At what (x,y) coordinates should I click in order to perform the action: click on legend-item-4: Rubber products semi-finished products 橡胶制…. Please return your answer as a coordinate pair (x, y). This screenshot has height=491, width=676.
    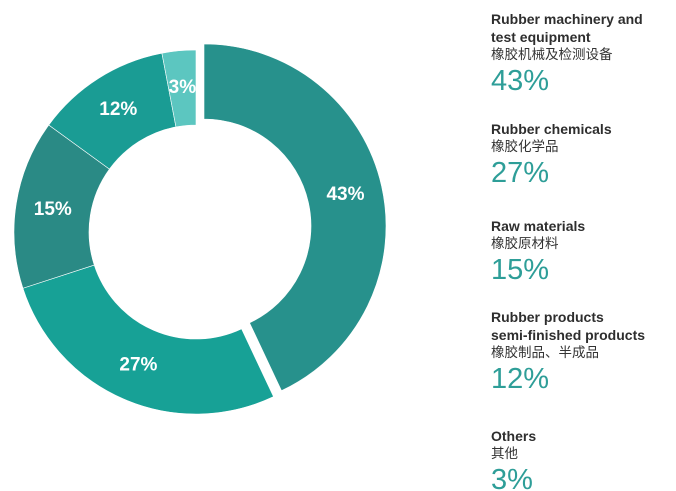
    Looking at the image, I should click on (582, 351).